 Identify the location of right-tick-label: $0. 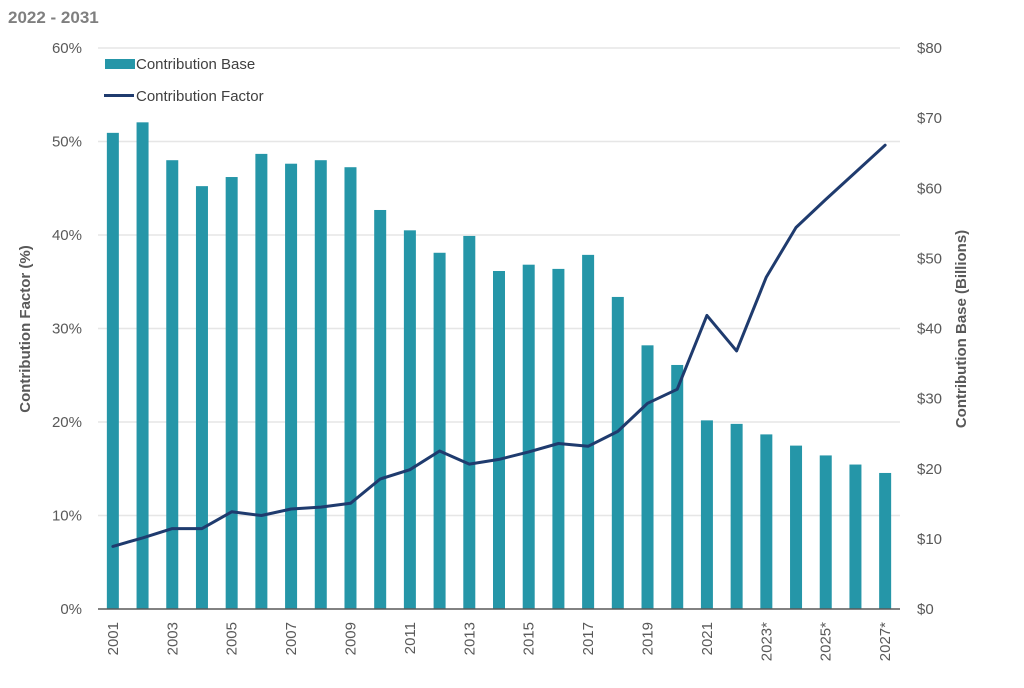
(925, 609).